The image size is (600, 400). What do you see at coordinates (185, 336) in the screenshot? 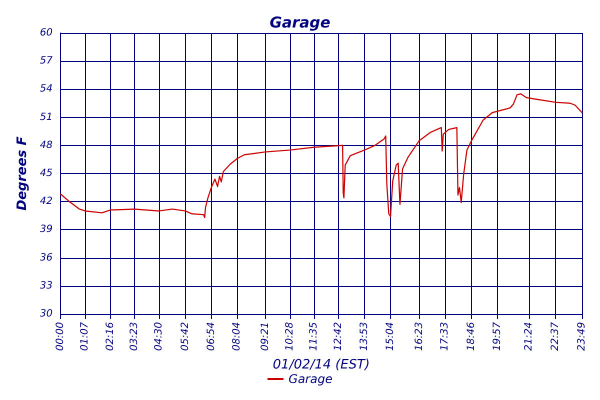
I see `x-tick-label: 05:42` at bounding box center [185, 336].